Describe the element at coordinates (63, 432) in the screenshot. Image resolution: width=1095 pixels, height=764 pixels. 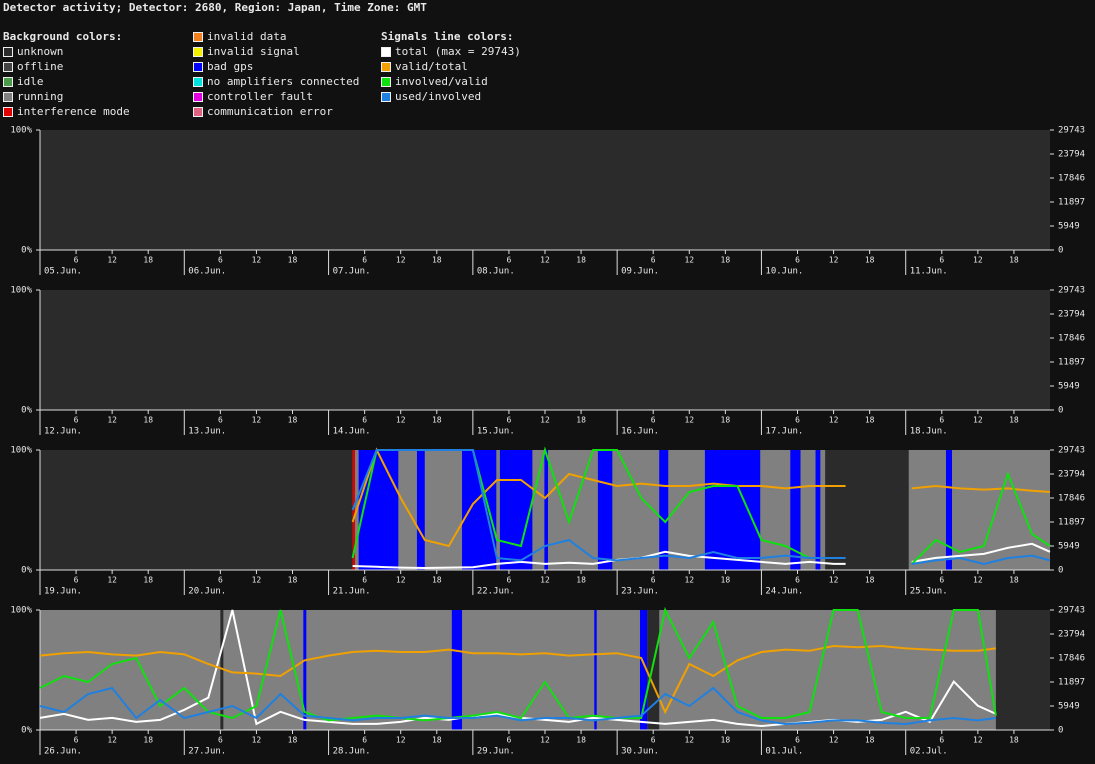
I see `day-label: 12.Jun.` at that location.